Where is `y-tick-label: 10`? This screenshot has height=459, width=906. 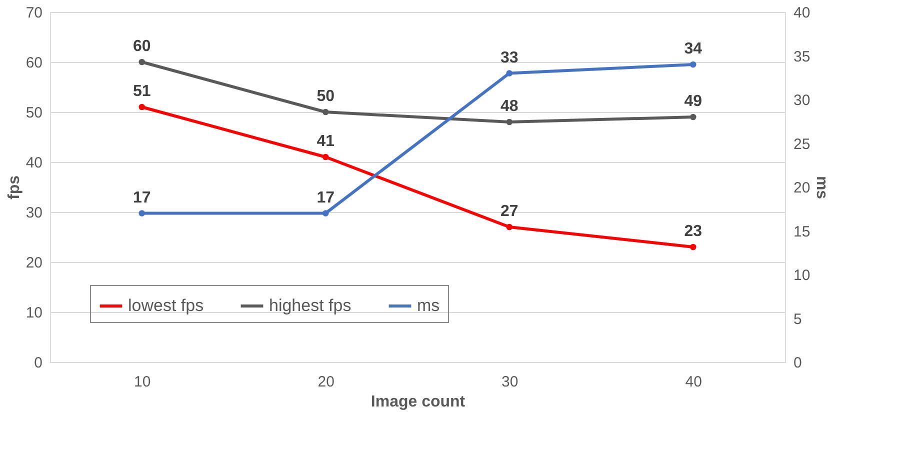
y-tick-label: 10 is located at coordinates (34, 313).